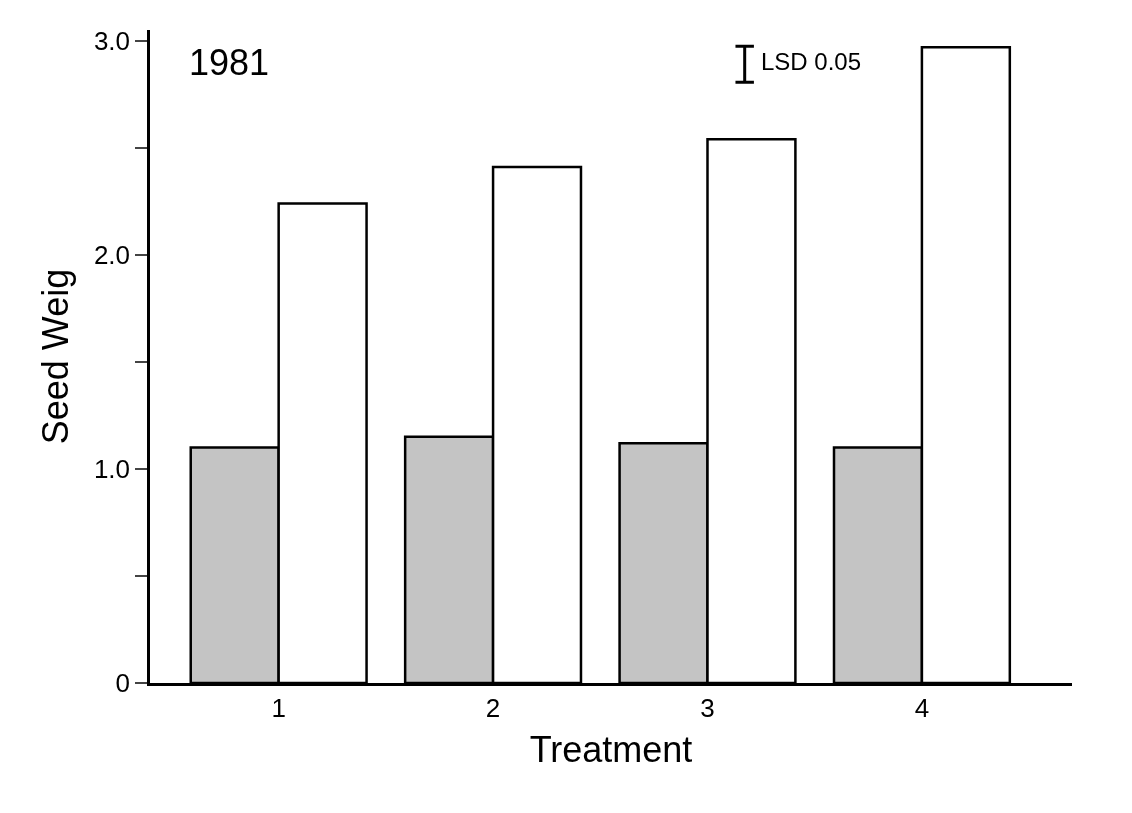  I want to click on x-tick-label: 2, so click(493, 707).